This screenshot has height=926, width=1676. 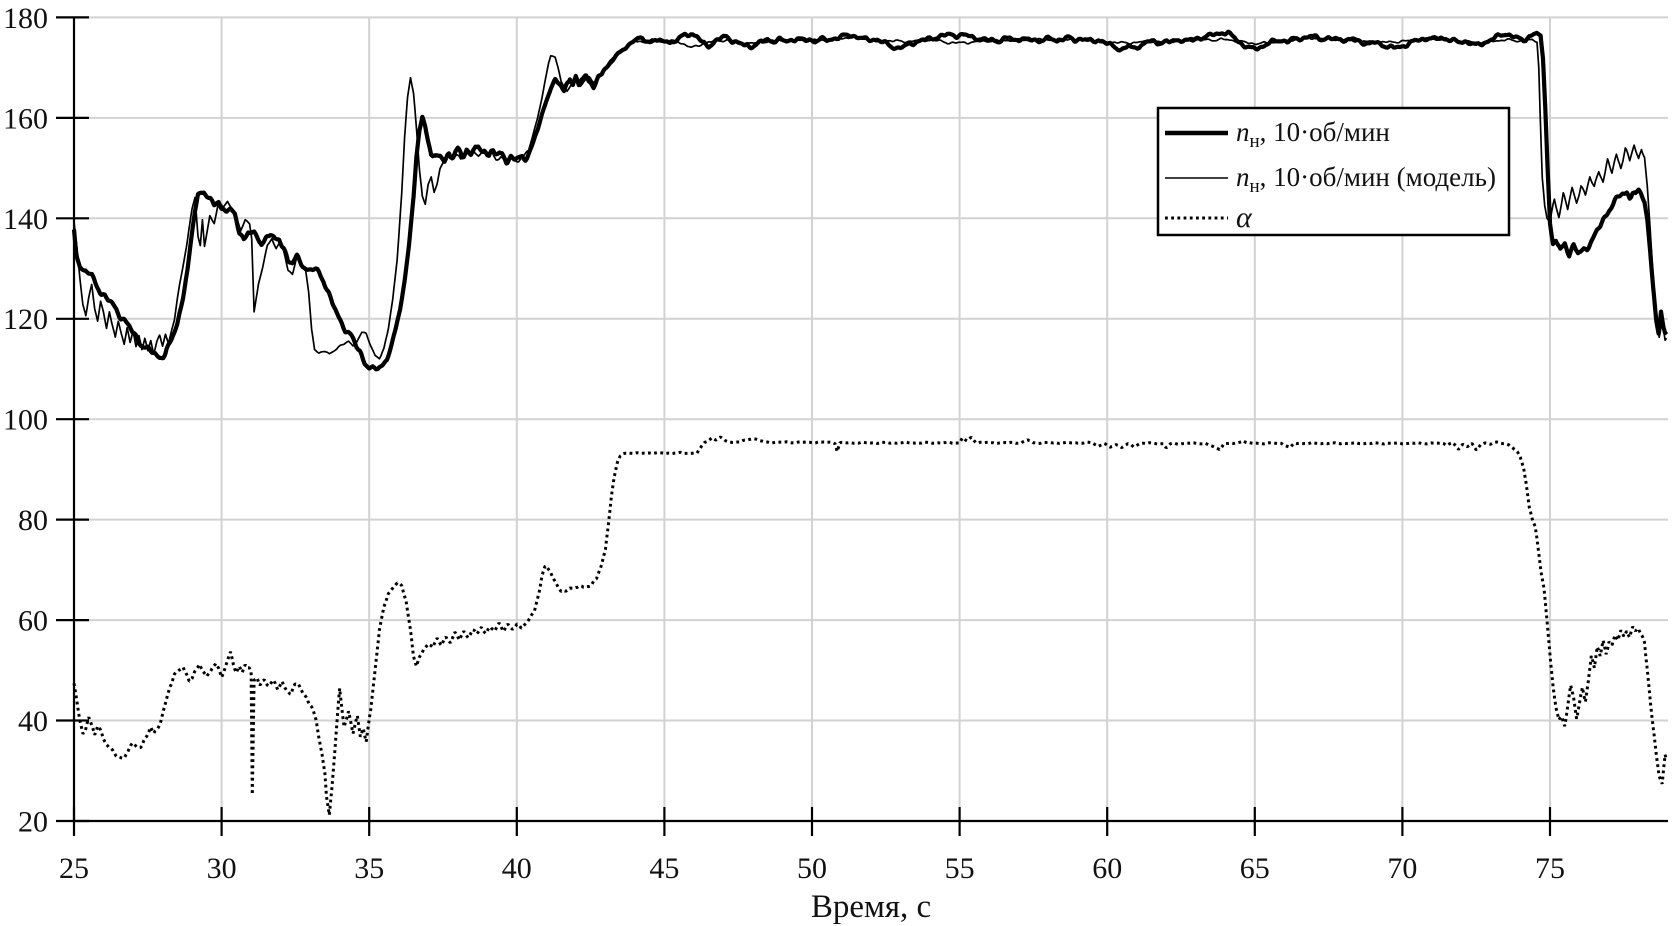 I want to click on svg-text: 75, so click(x=1550, y=868).